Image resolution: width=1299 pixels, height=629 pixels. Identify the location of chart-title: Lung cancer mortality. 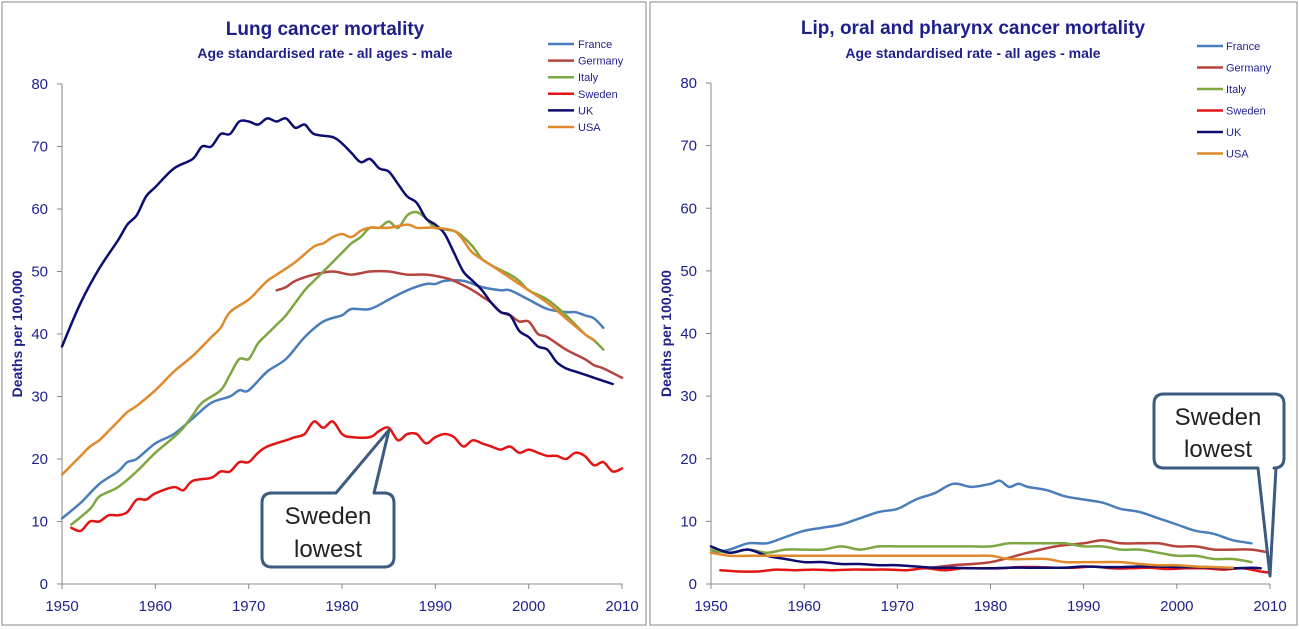
(325, 29).